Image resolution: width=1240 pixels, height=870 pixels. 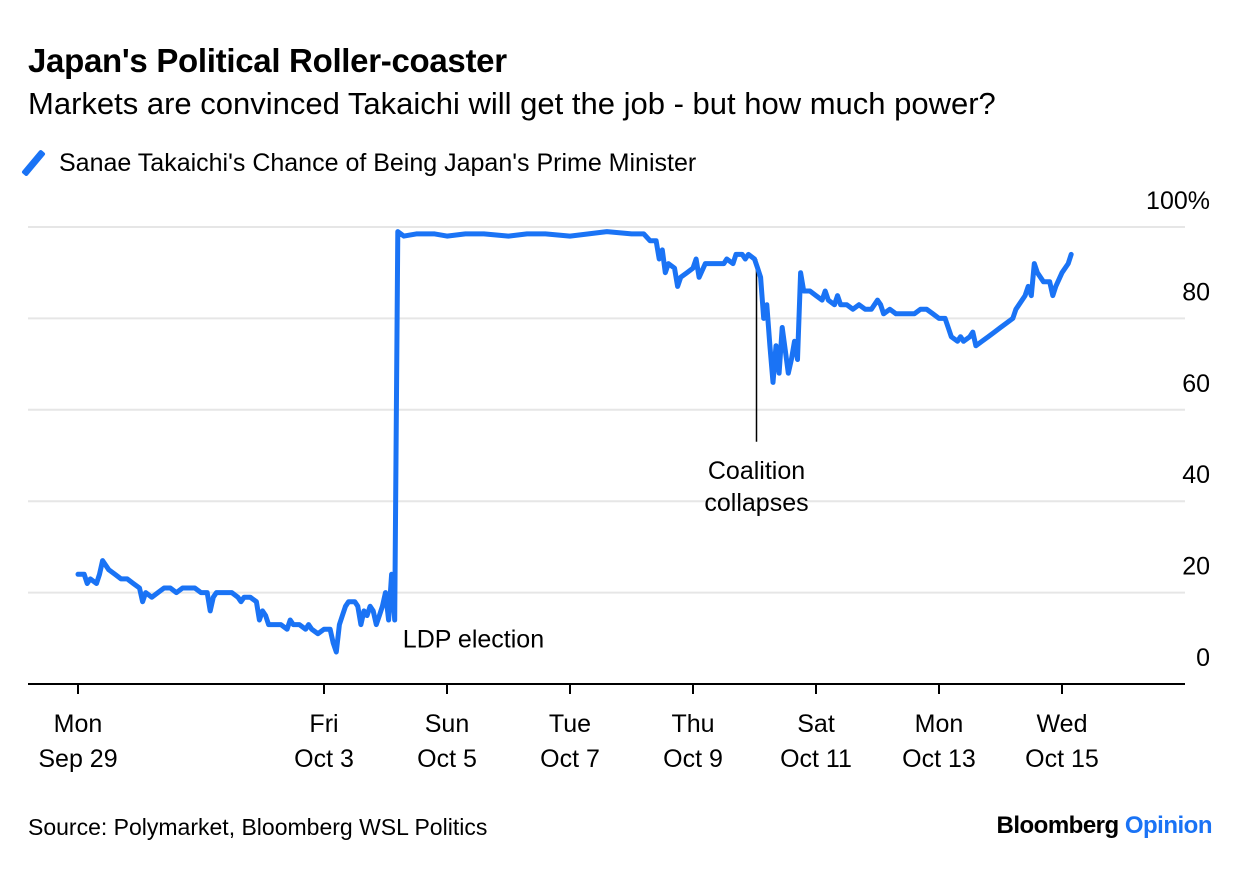 I want to click on x-tick-label-date: Oct 15, so click(x=1062, y=759).